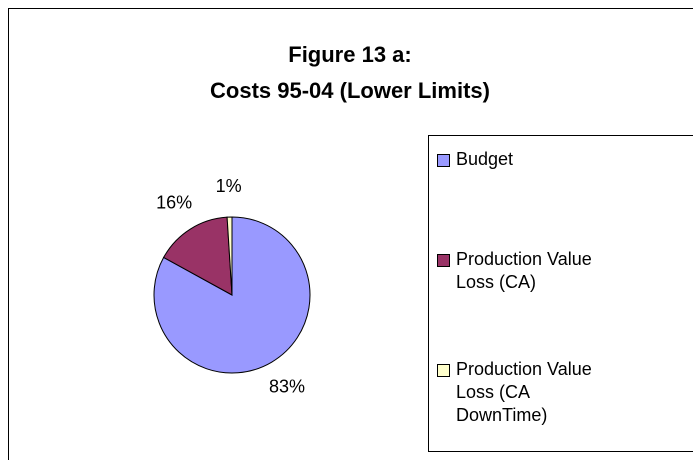 The height and width of the screenshot is (460, 693). I want to click on legend-entry: Production Value Loss (CA DownTime), so click(565, 392).